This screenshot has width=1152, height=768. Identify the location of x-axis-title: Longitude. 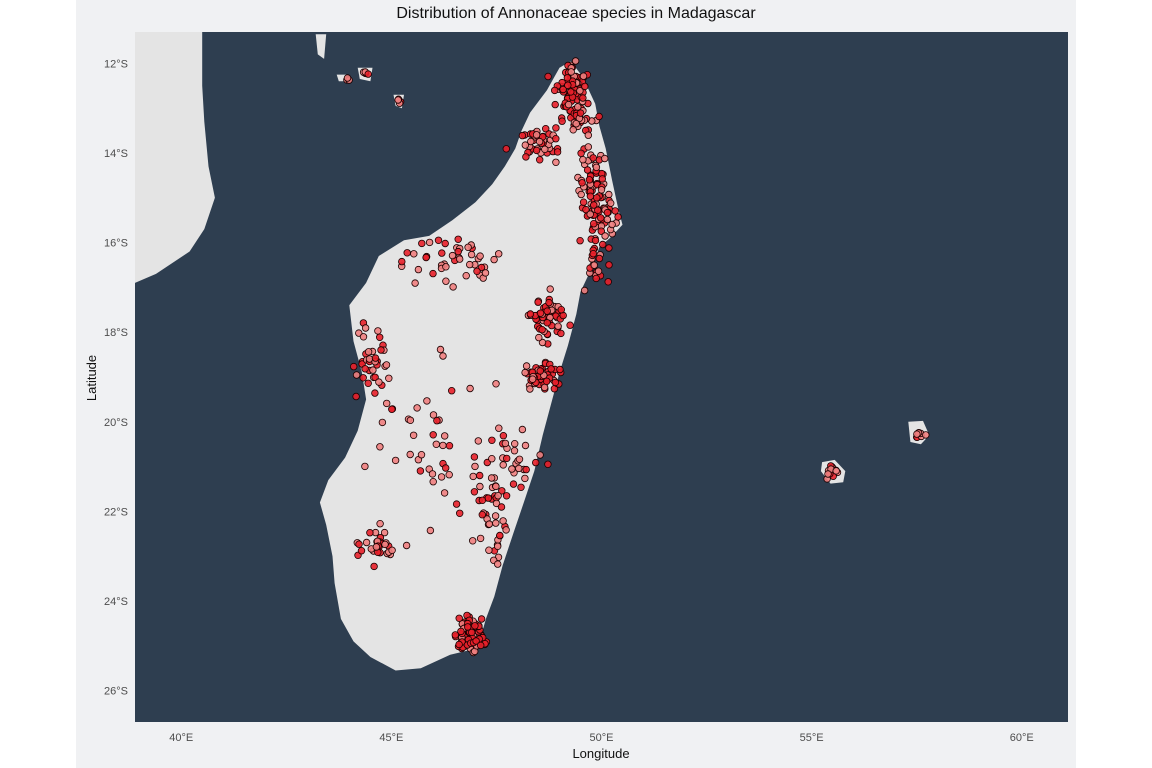
(600, 753).